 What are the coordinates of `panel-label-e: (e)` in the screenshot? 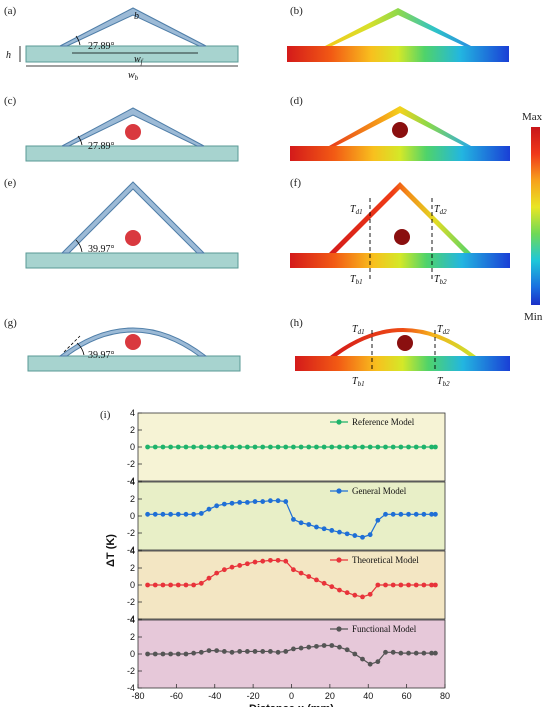 It's located at (10, 183).